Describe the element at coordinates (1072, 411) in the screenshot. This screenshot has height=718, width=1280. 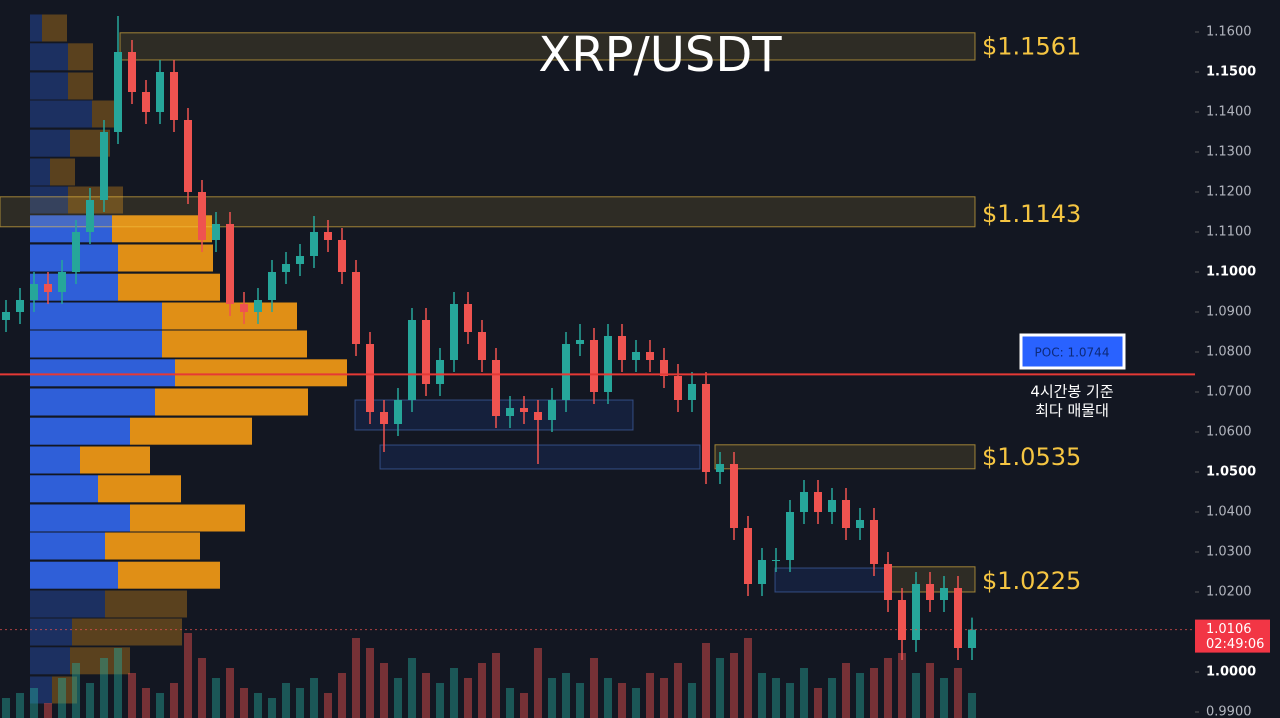
I see `annotation: 최다 매물대` at that location.